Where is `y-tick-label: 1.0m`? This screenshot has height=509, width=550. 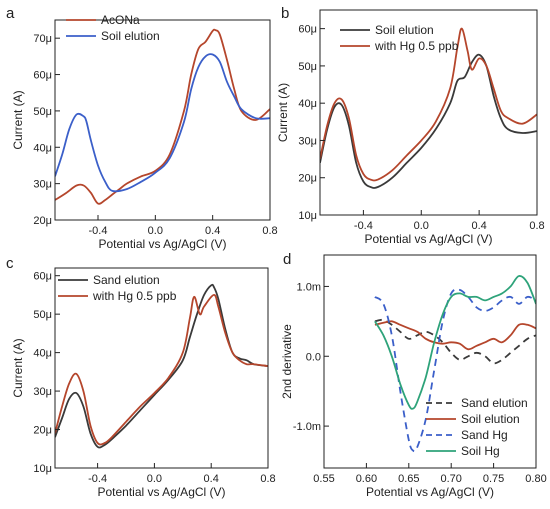 y-tick-label: 1.0m is located at coordinates (309, 287).